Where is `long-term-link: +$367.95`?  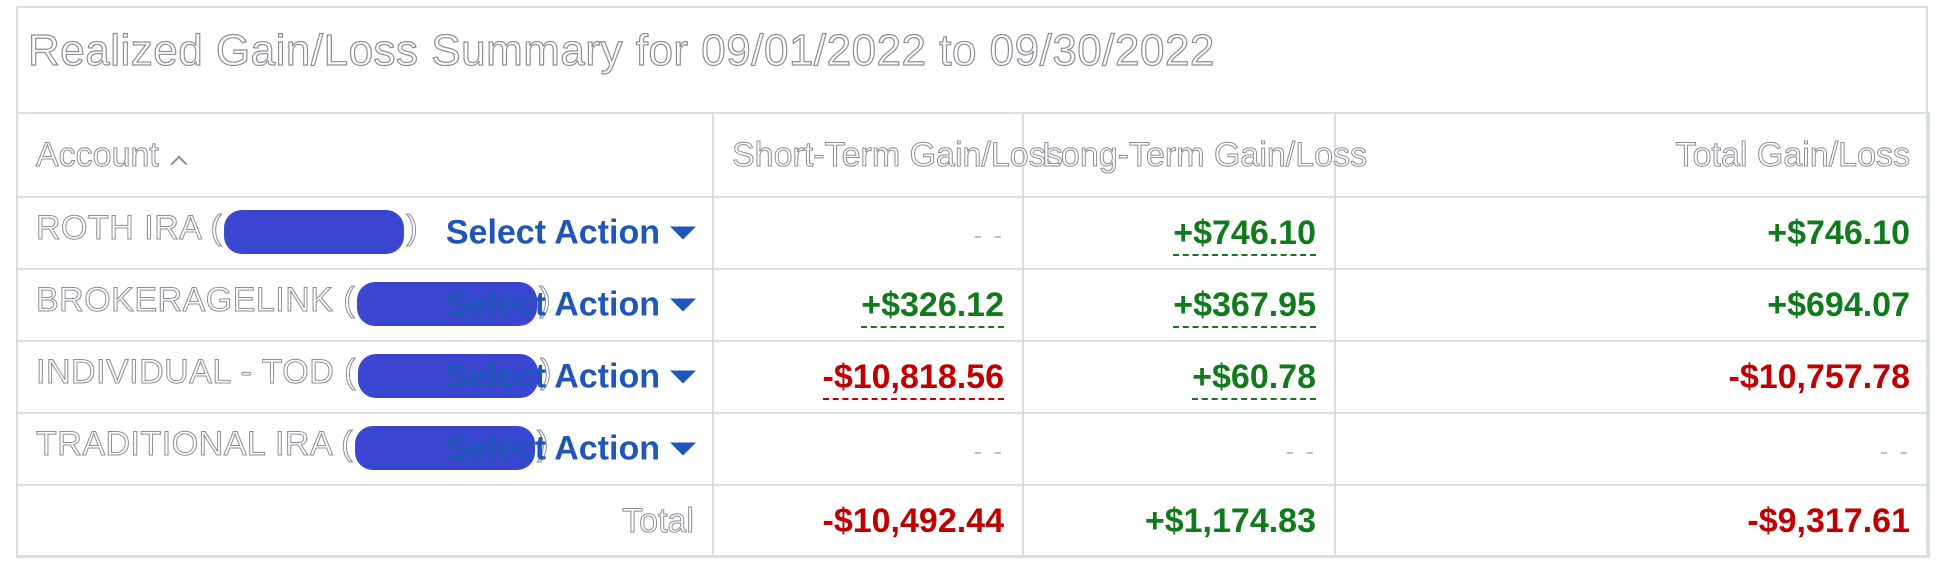
long-term-link: +$367.95 is located at coordinates (1244, 306).